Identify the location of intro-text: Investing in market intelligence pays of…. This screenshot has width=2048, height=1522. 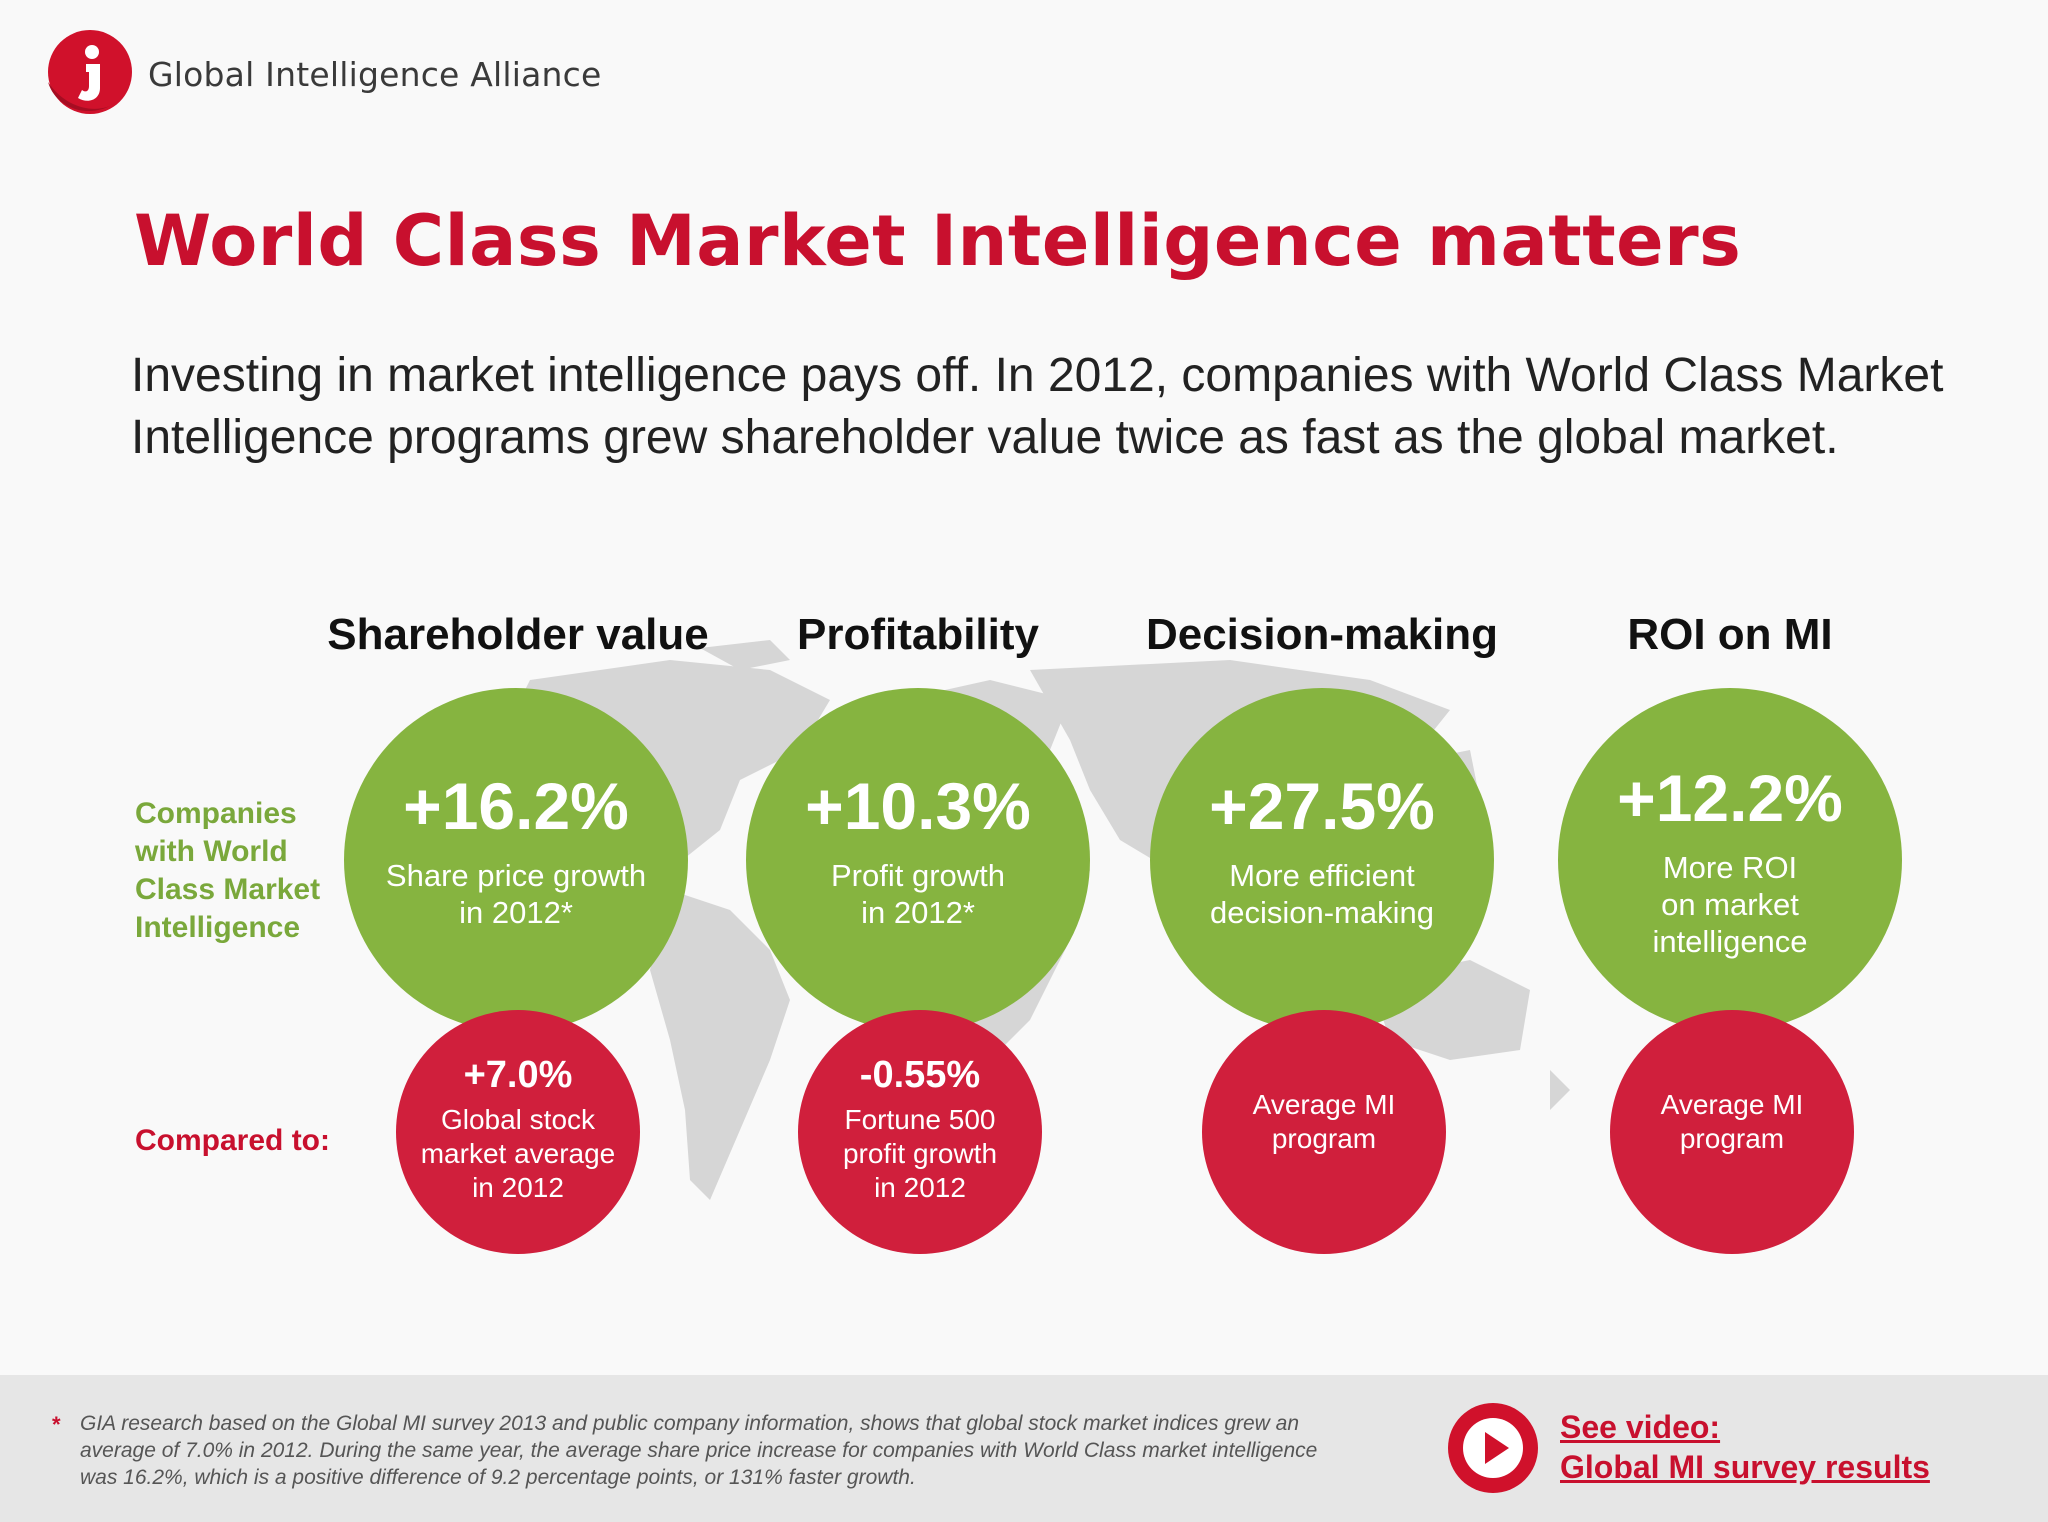
(1037, 406).